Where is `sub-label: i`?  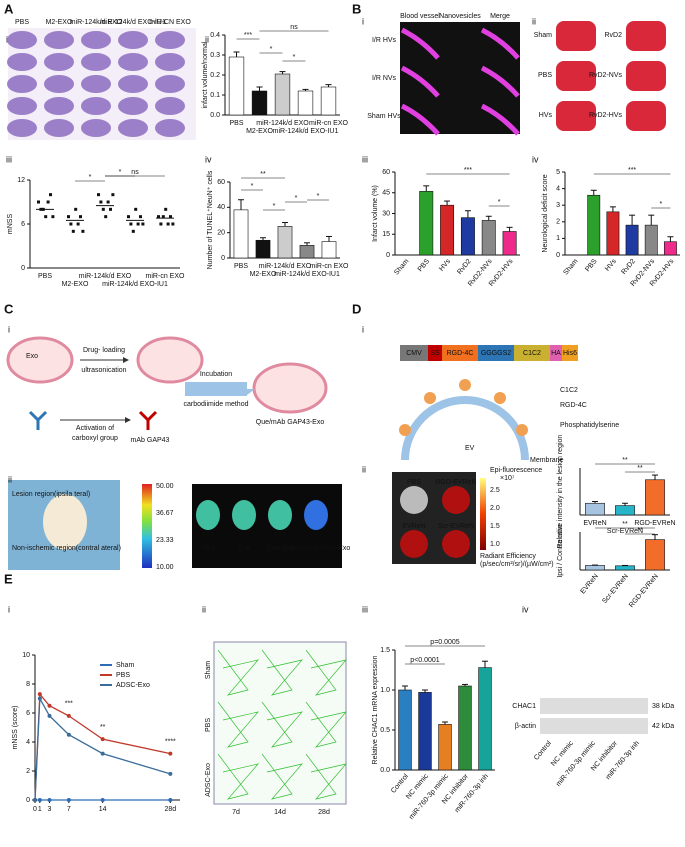
sub-label: i is located at coordinates (363, 21).